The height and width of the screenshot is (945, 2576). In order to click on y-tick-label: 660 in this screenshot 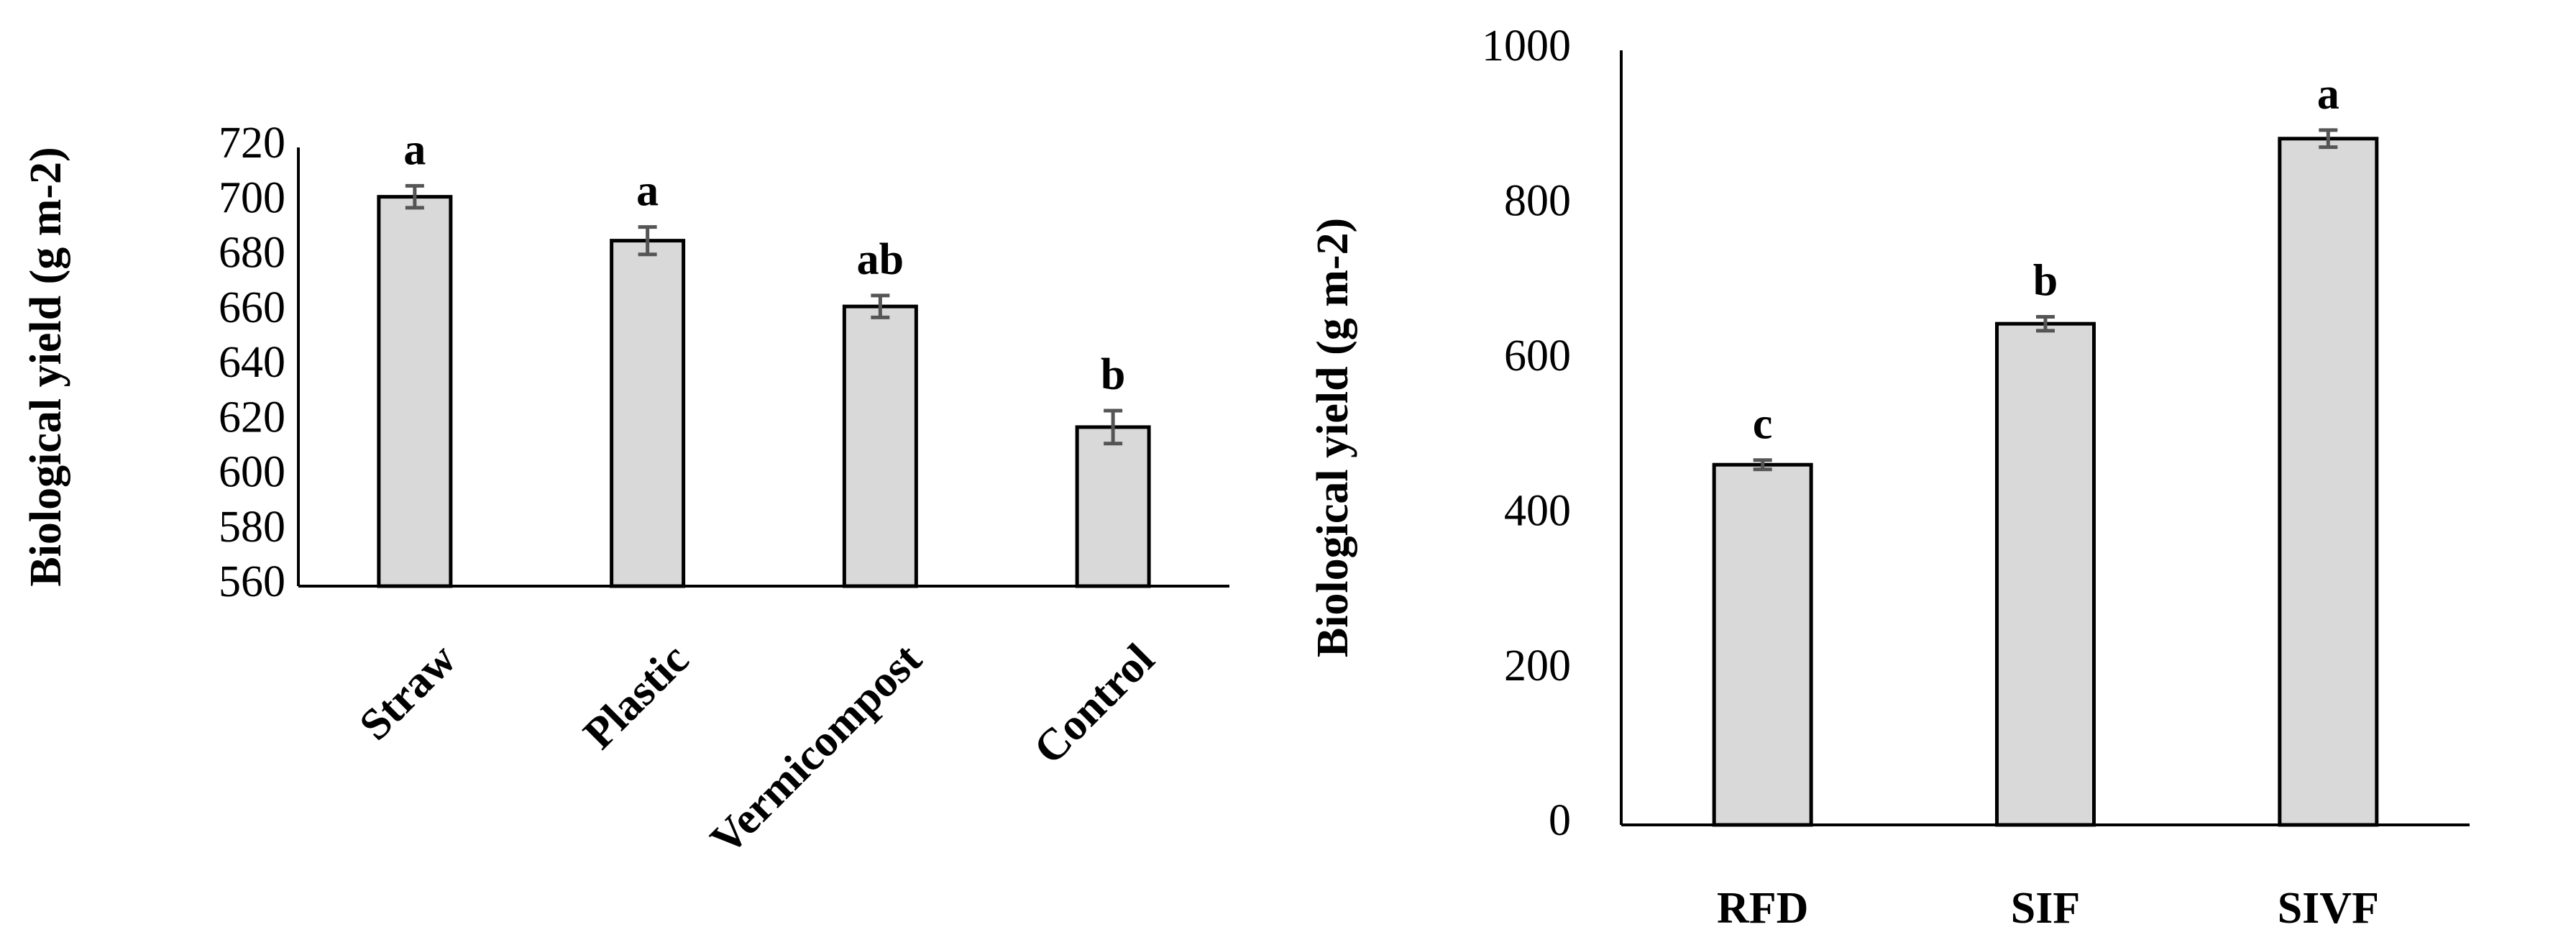, I will do `click(252, 307)`.